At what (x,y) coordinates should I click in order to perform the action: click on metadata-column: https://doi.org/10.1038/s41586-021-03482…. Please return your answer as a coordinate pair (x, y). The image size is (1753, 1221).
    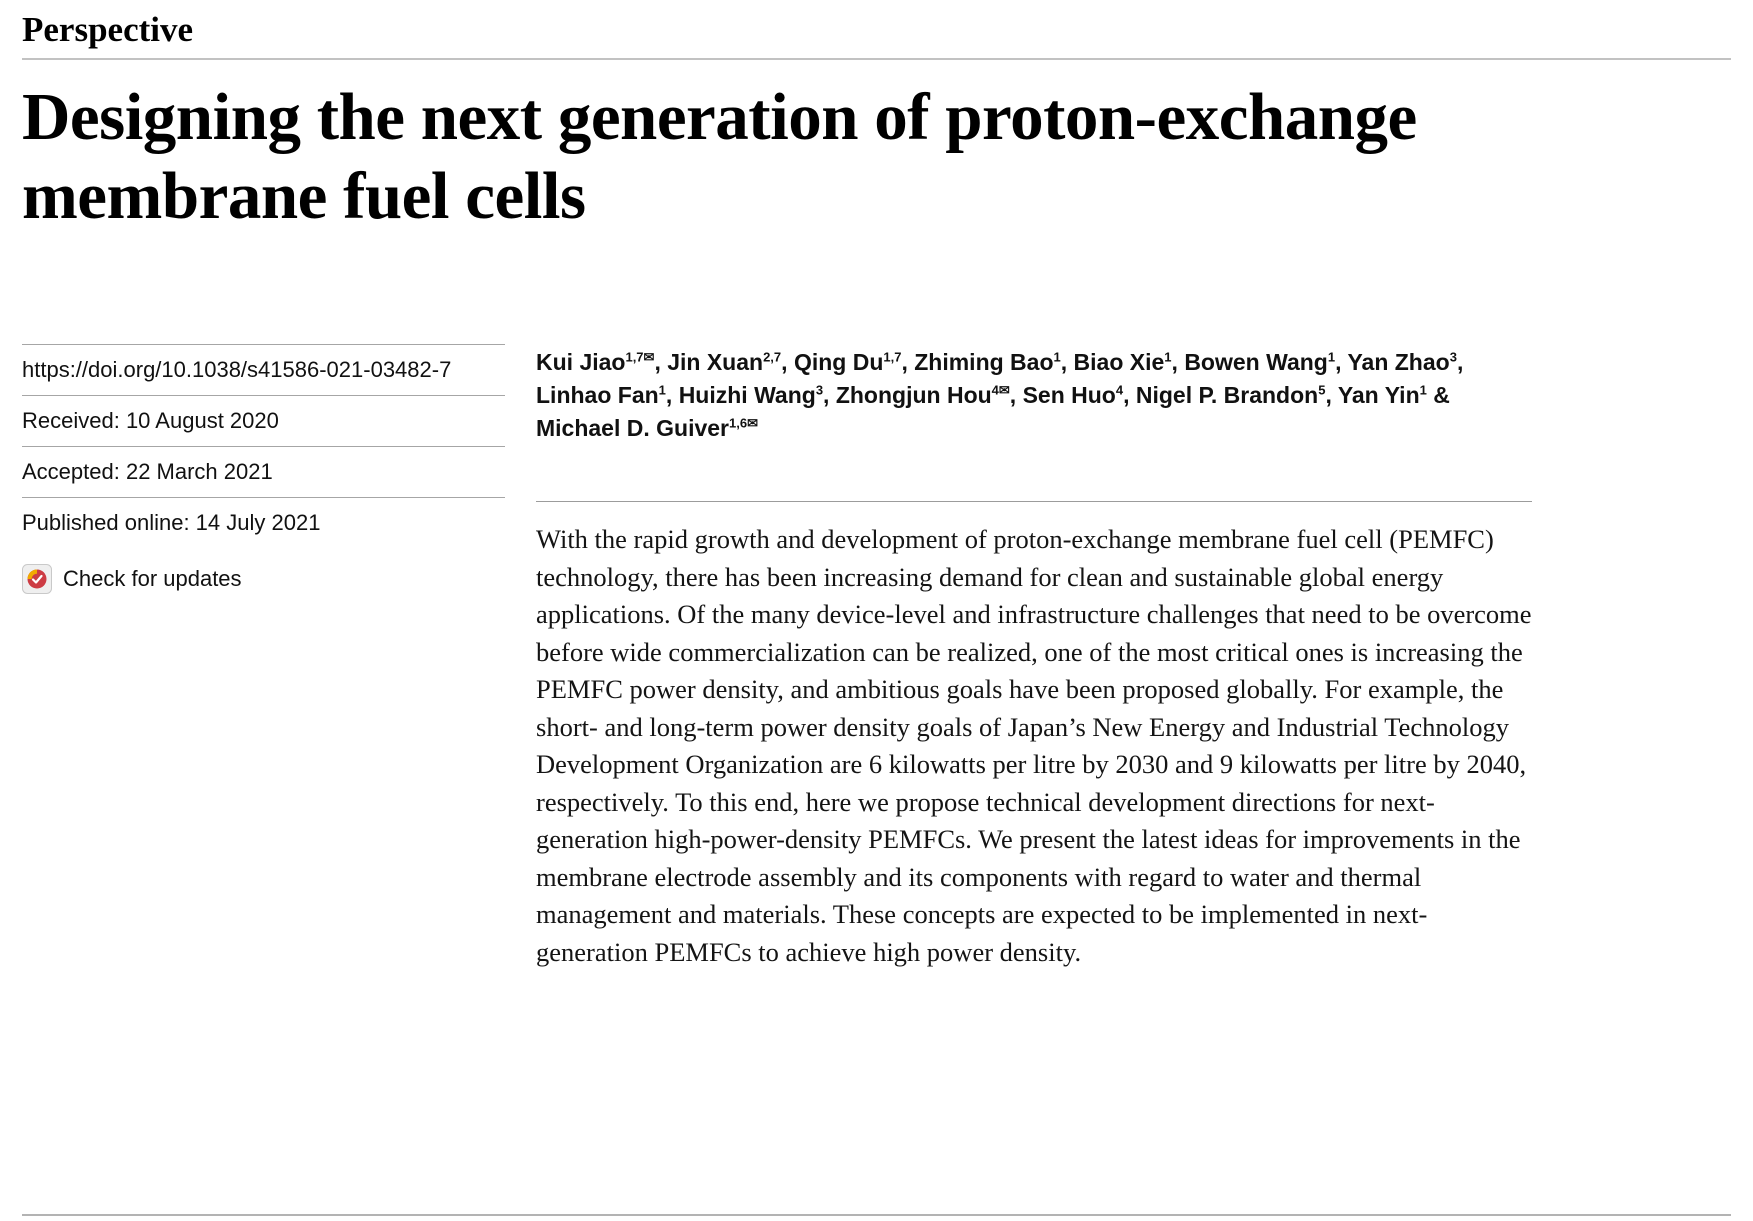
    Looking at the image, I should click on (263, 657).